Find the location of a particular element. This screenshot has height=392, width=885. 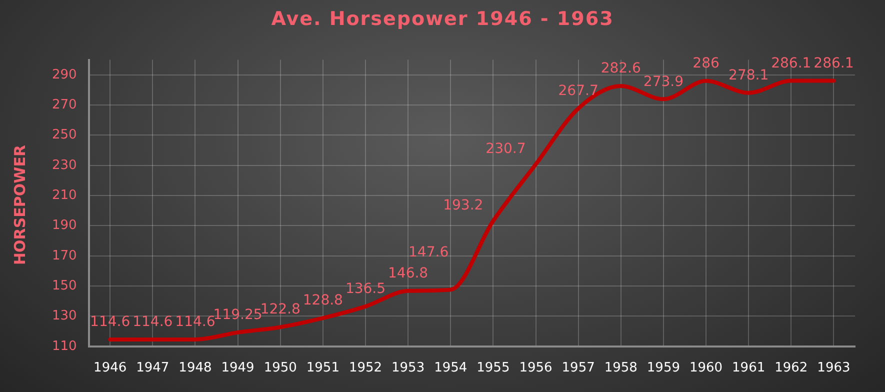

y-tick-label: 130 is located at coordinates (64, 316).